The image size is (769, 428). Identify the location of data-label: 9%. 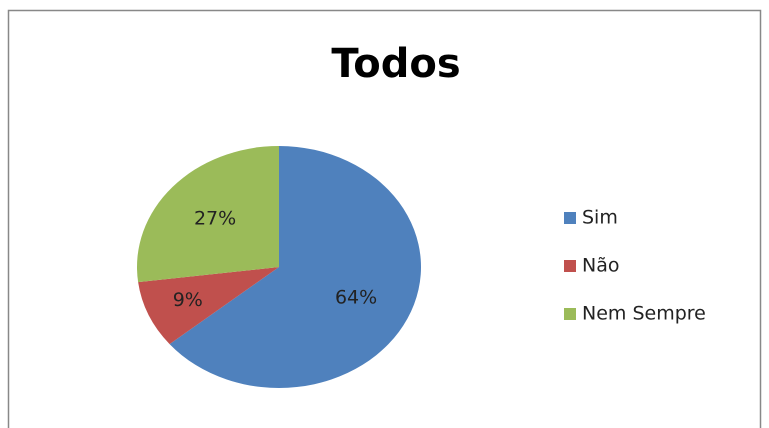
(188, 300).